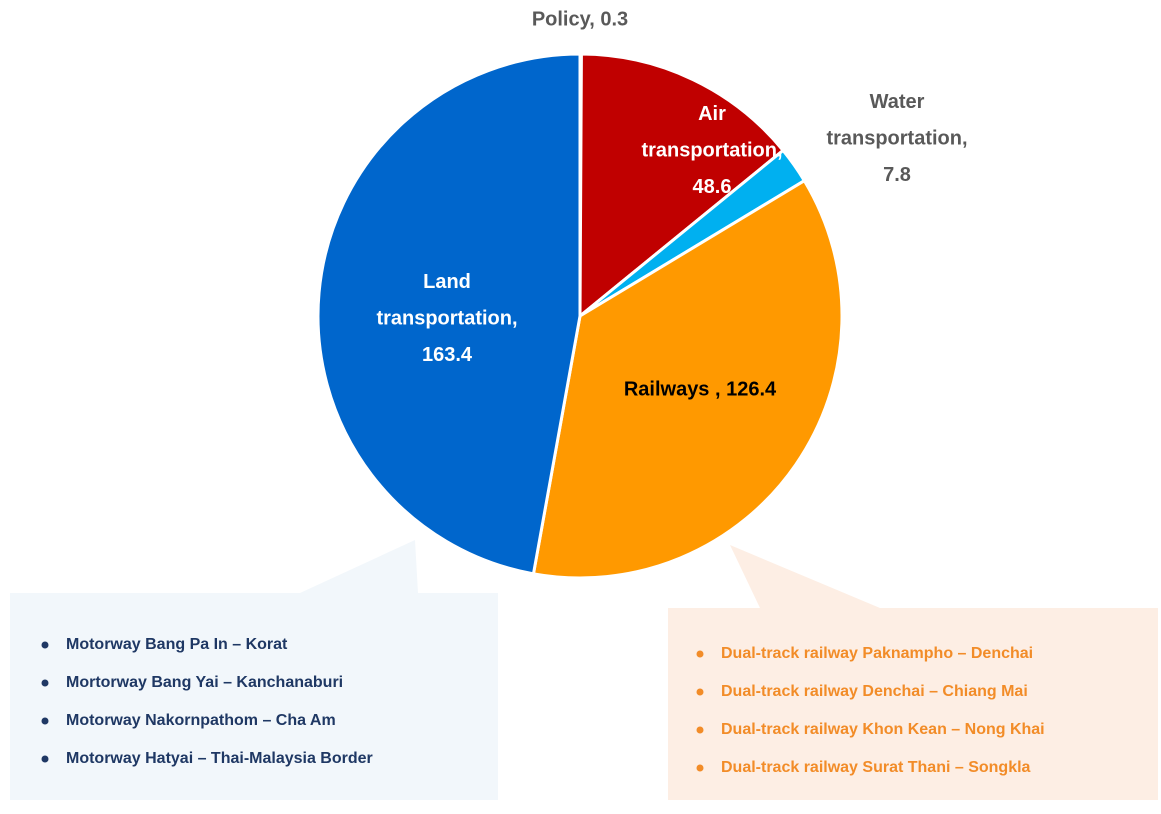 Image resolution: width=1161 pixels, height=814 pixels. Describe the element at coordinates (219, 758) in the screenshot. I see `callout-item: Motorway Hatyai – Thai-Malaysia Border` at that location.